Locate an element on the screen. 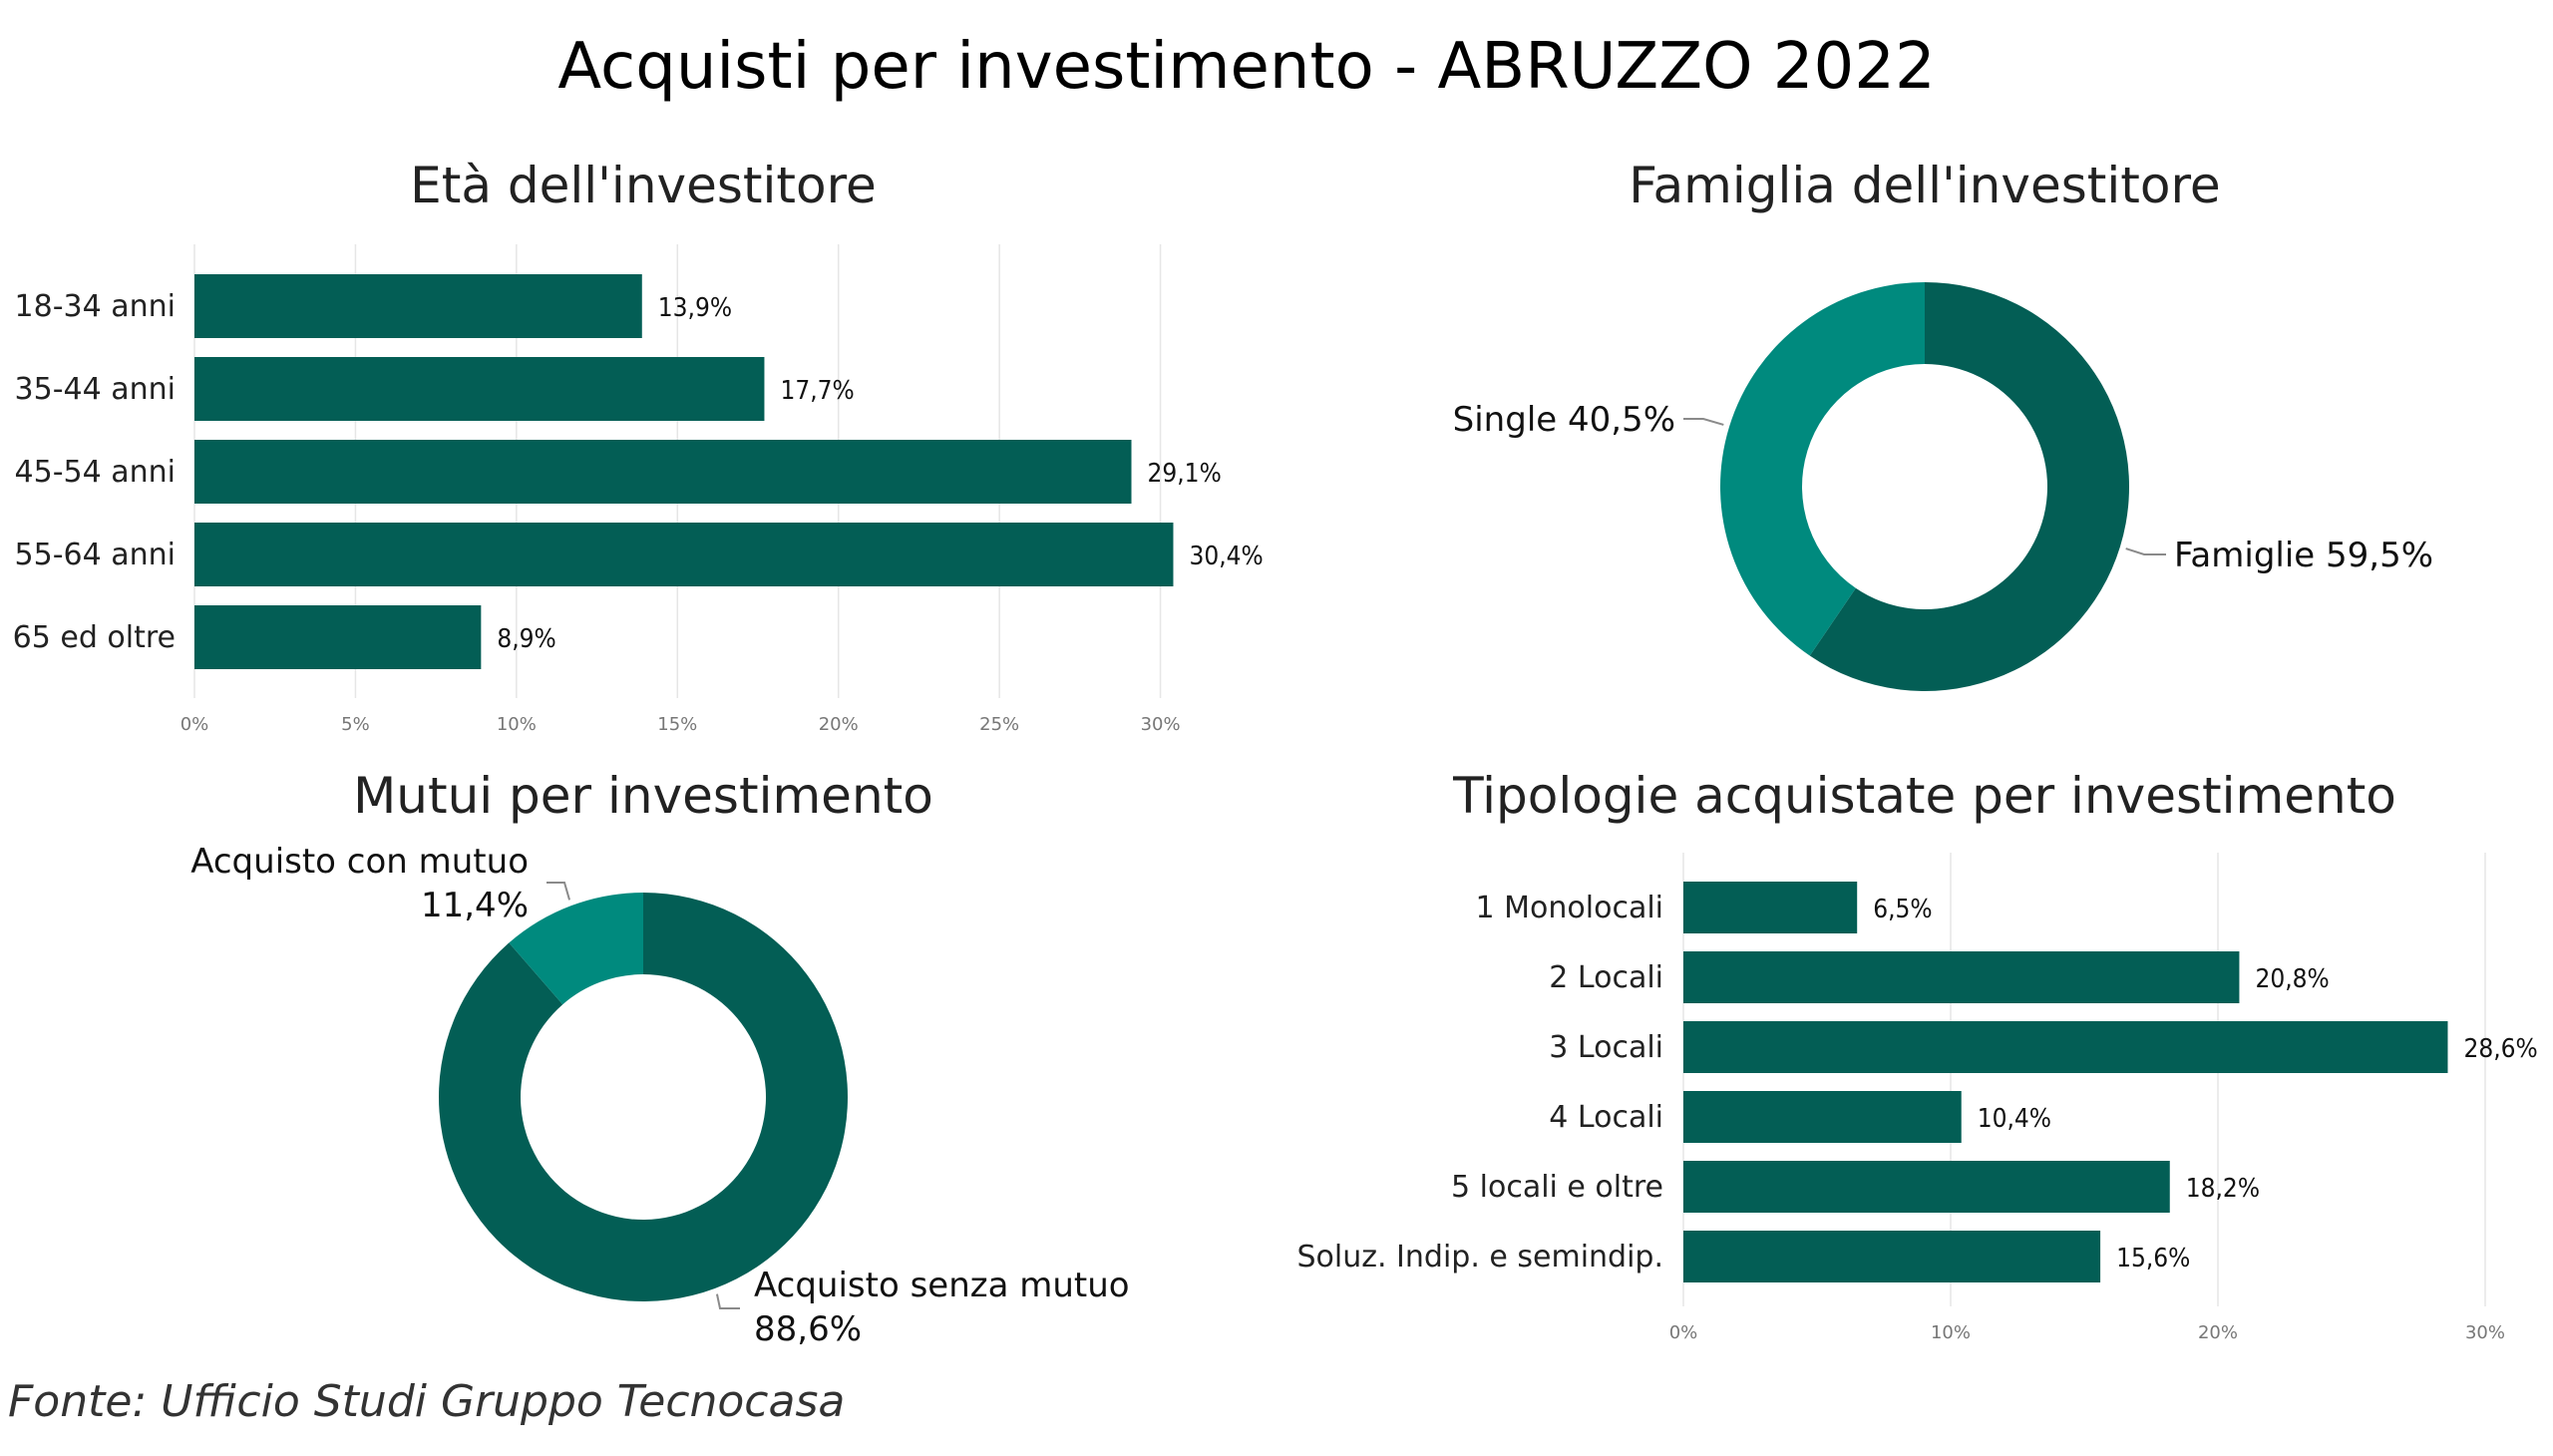  mortgage-slice-label: 11,4% is located at coordinates (475, 905).